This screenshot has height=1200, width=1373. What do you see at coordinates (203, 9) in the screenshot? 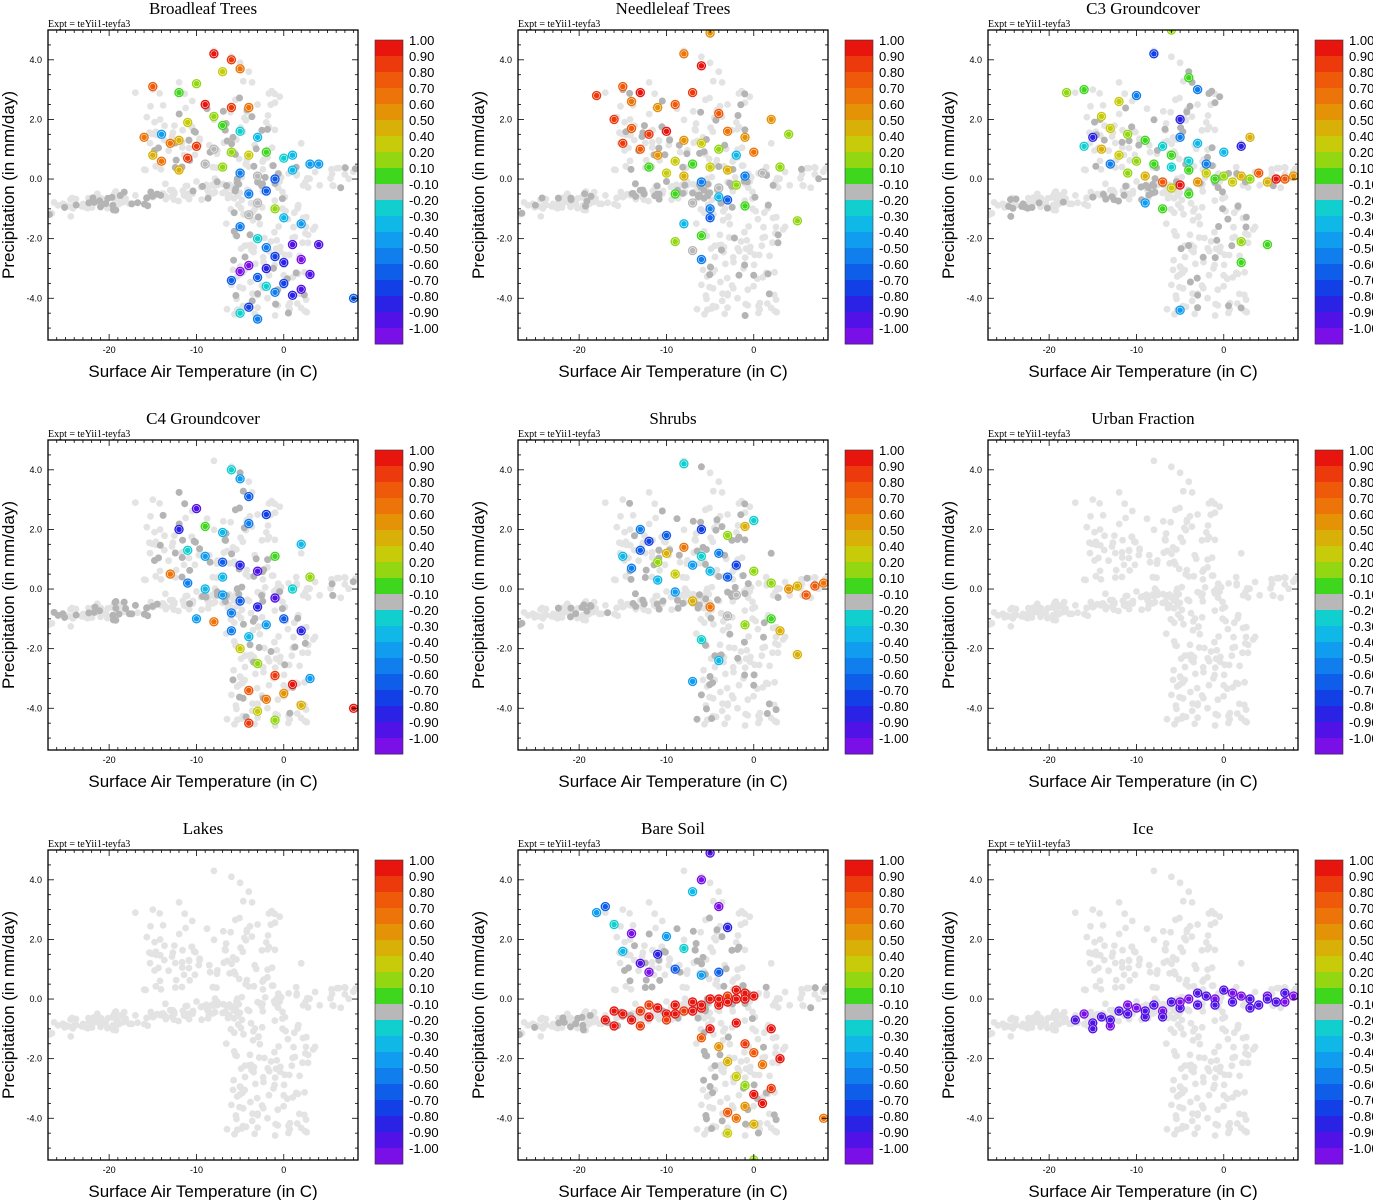
I see `panel-title: Broadleaf Trees` at bounding box center [203, 9].